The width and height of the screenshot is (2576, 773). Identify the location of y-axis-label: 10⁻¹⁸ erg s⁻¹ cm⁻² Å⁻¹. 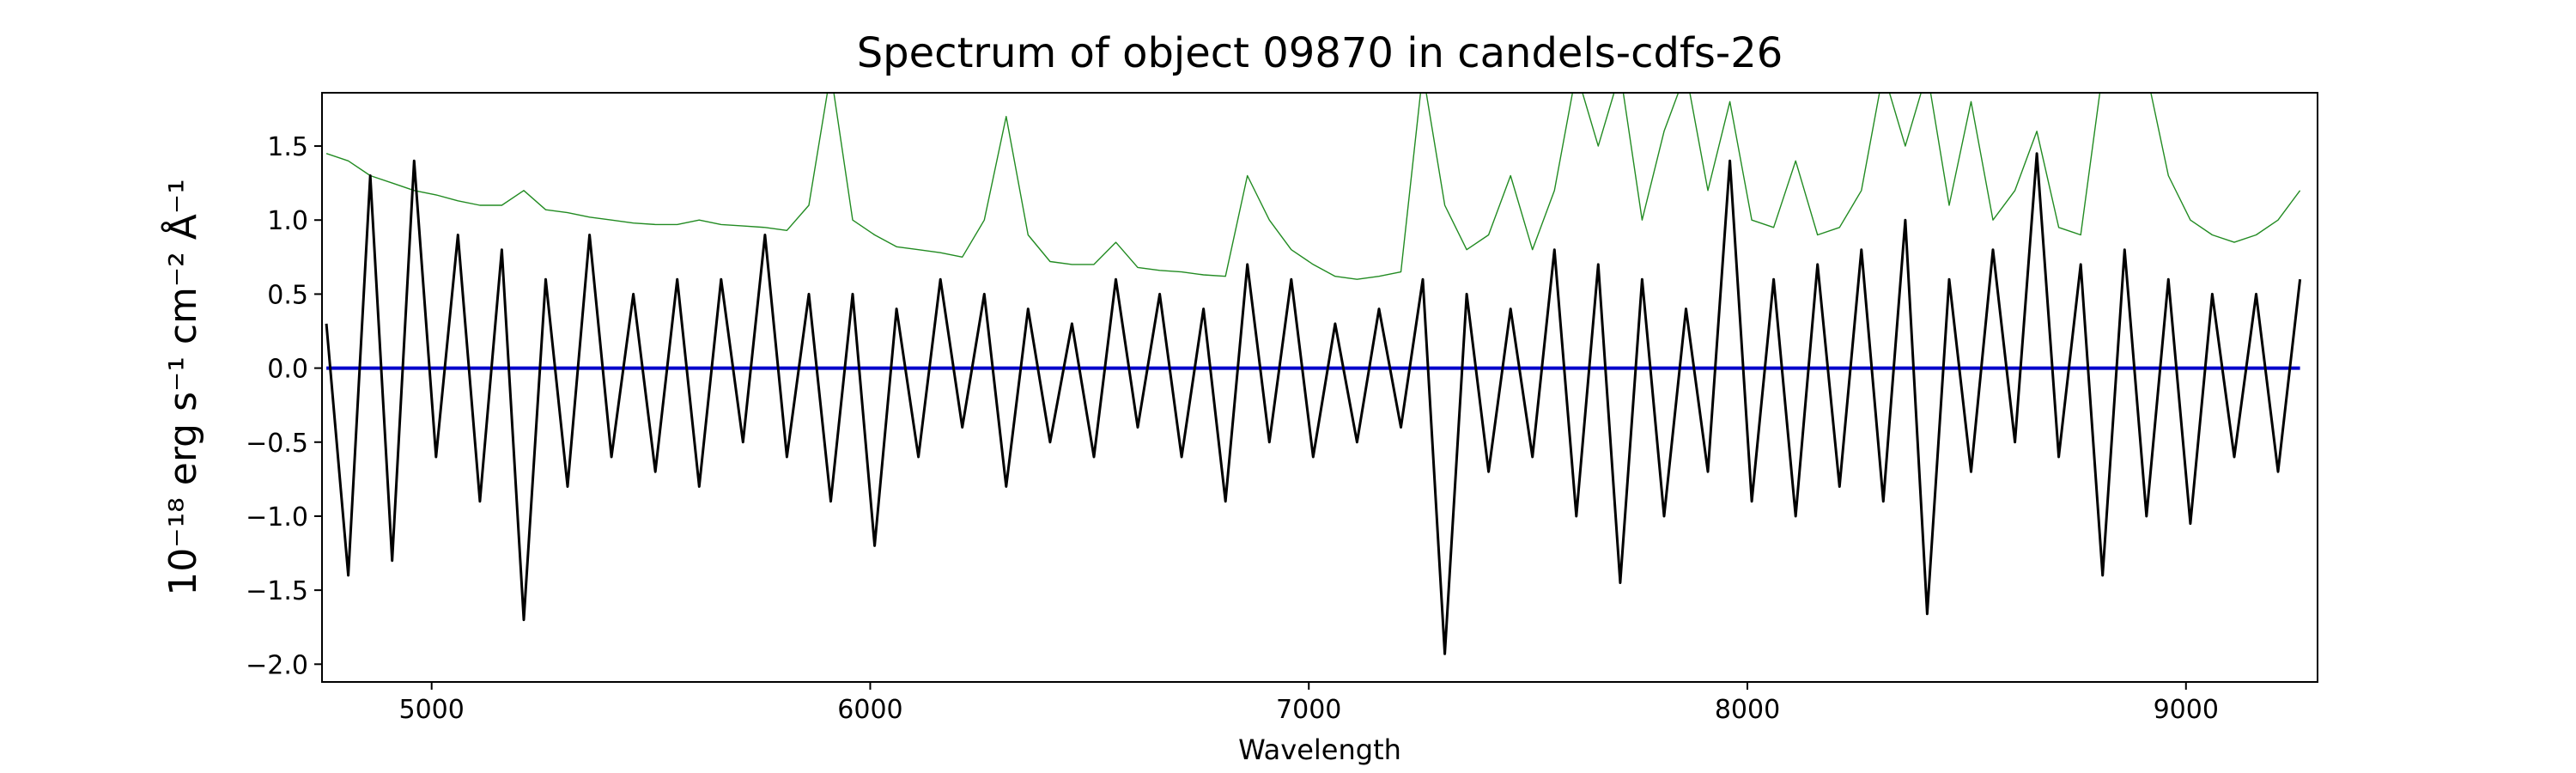
(182, 387).